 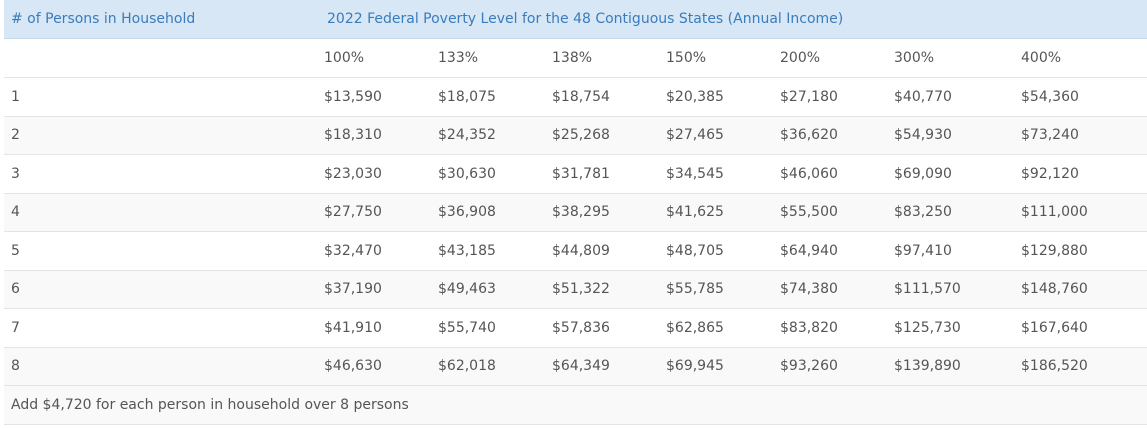 What do you see at coordinates (716, 366) in the screenshot?
I see `income-cell: $69,945` at bounding box center [716, 366].